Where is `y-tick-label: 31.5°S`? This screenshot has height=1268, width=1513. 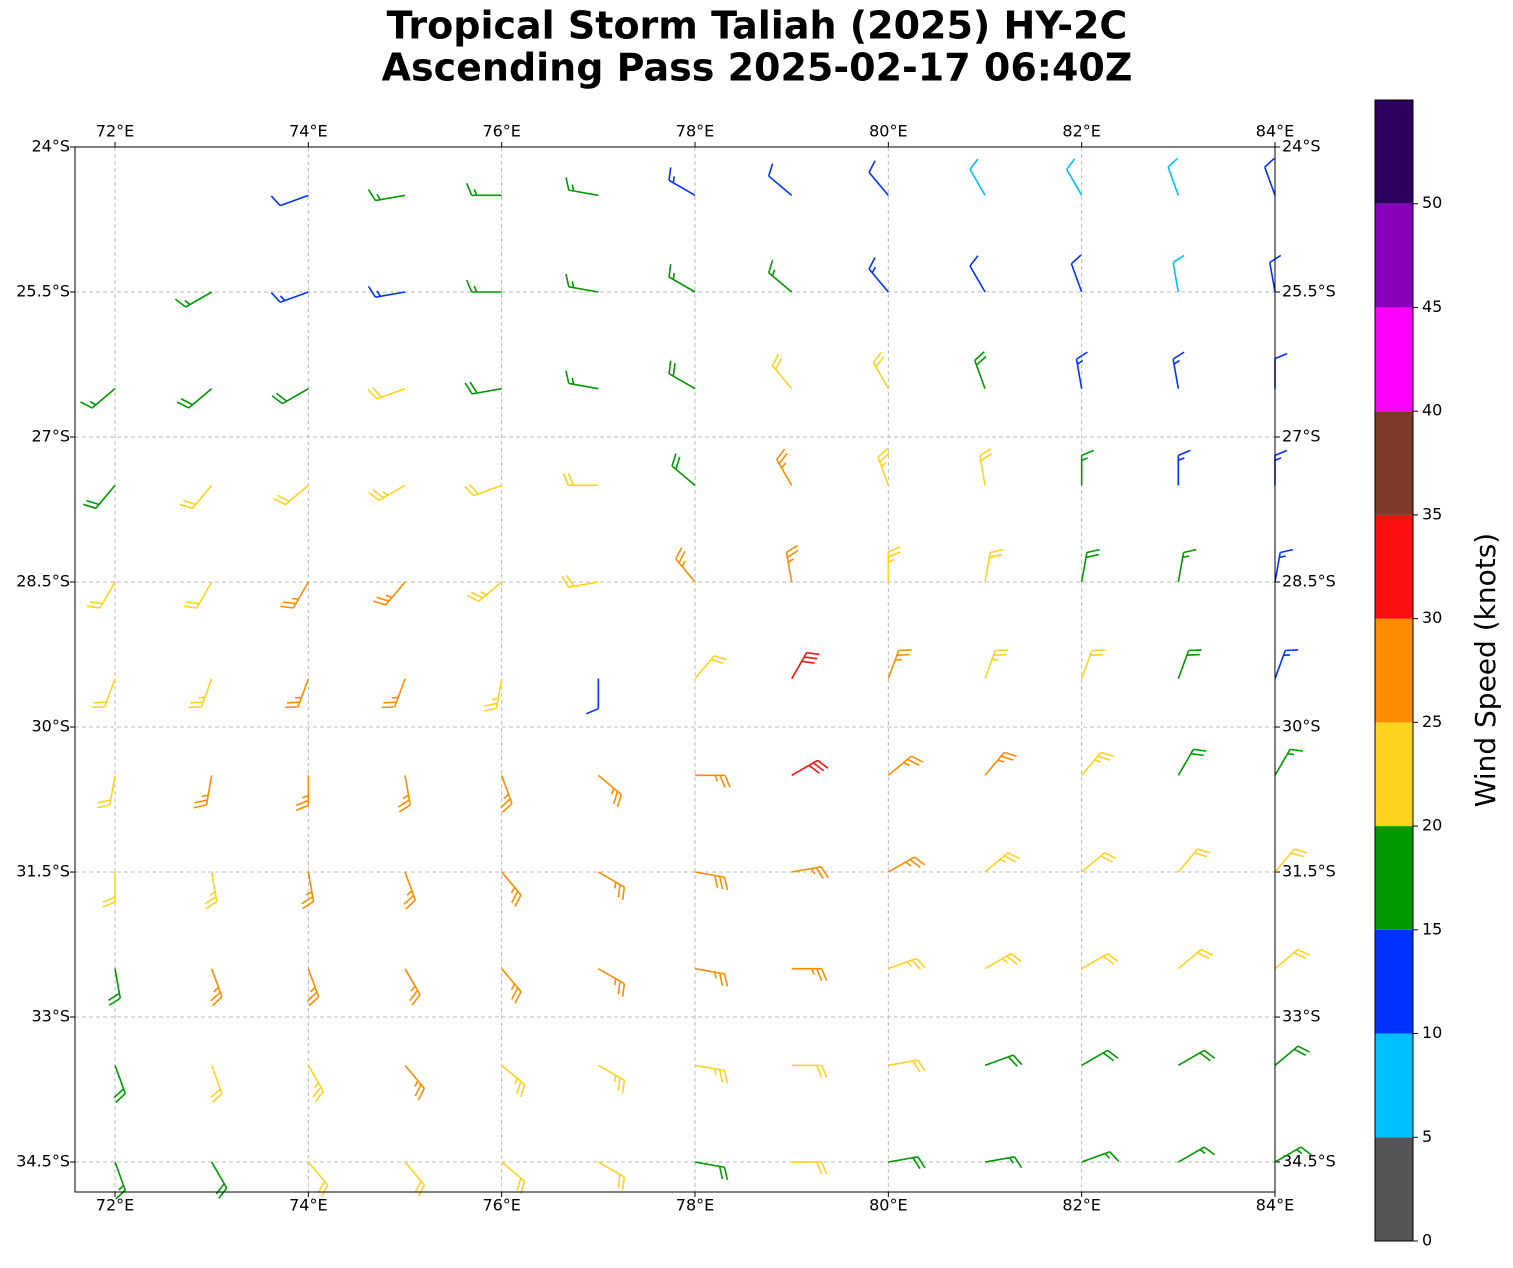
y-tick-label: 31.5°S is located at coordinates (43, 871).